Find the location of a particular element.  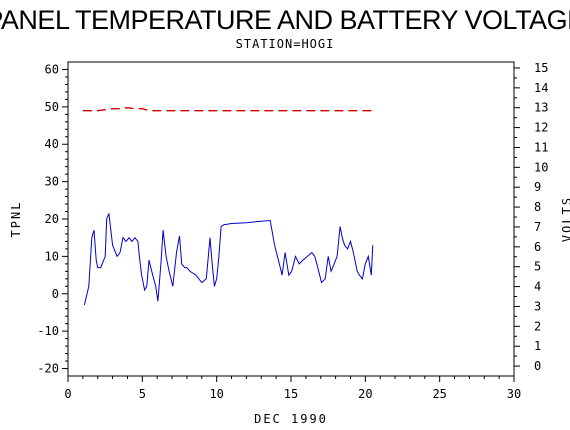

y-right-tick-label: 8 is located at coordinates (537, 207).